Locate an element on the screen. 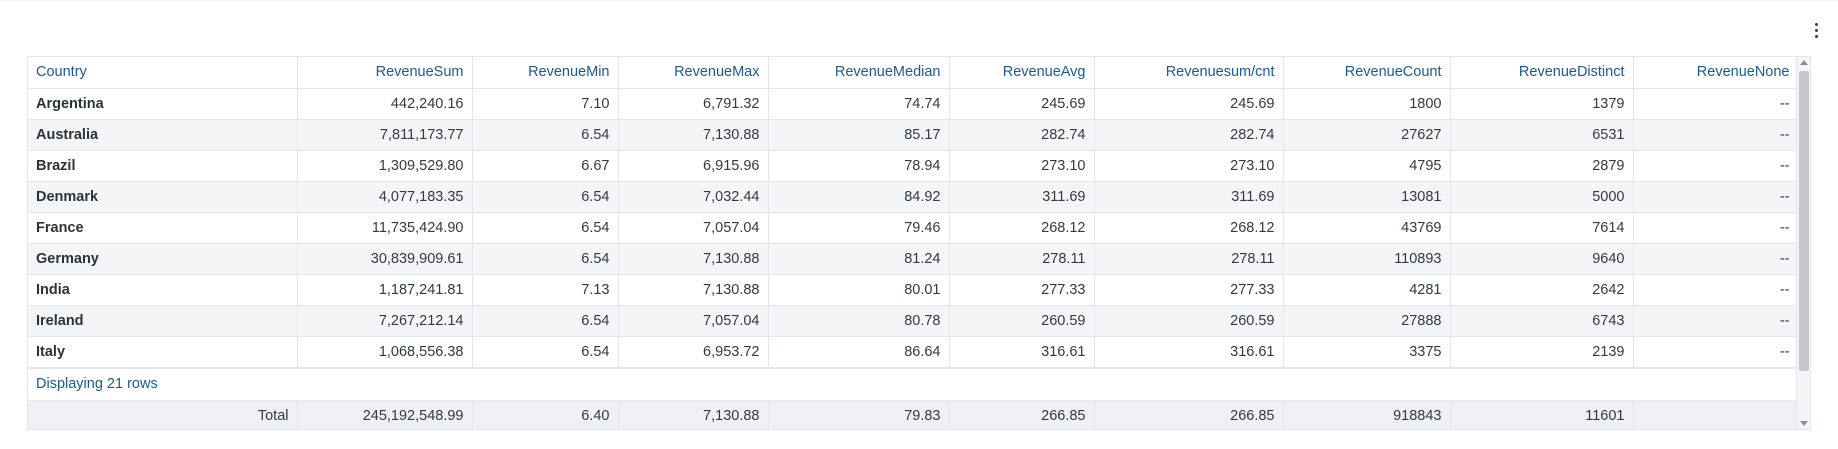 Image resolution: width=1838 pixels, height=449 pixels. value-cell: 442,240.16 is located at coordinates (385, 104).